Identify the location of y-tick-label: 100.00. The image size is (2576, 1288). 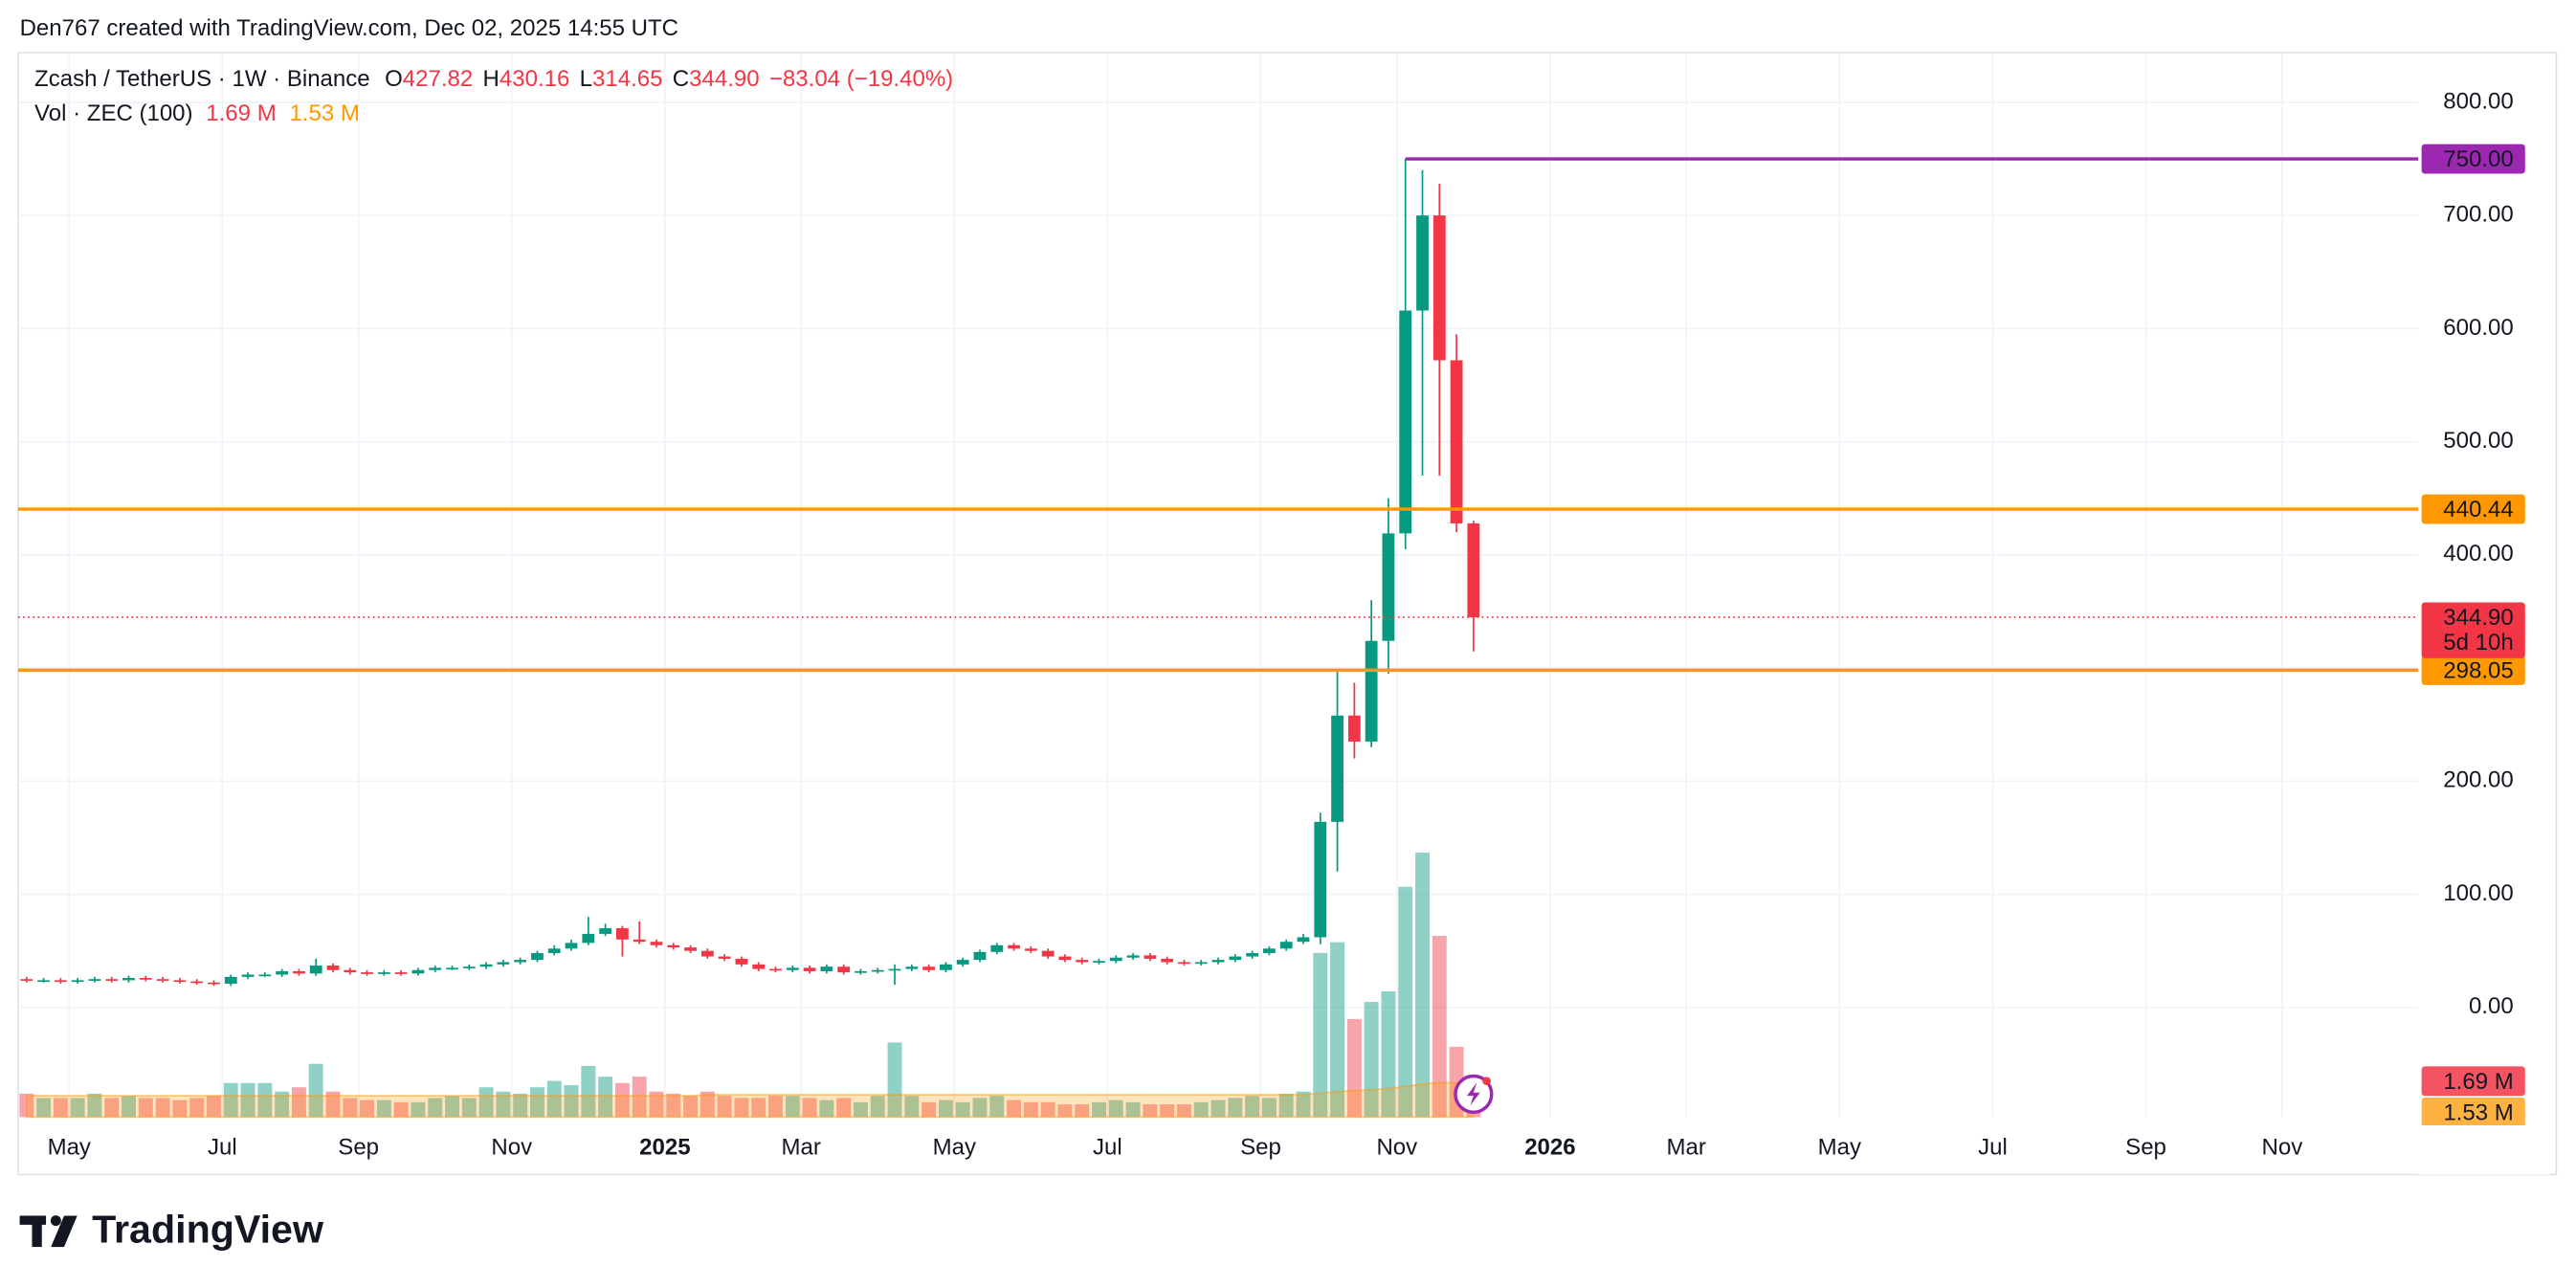
(2478, 893).